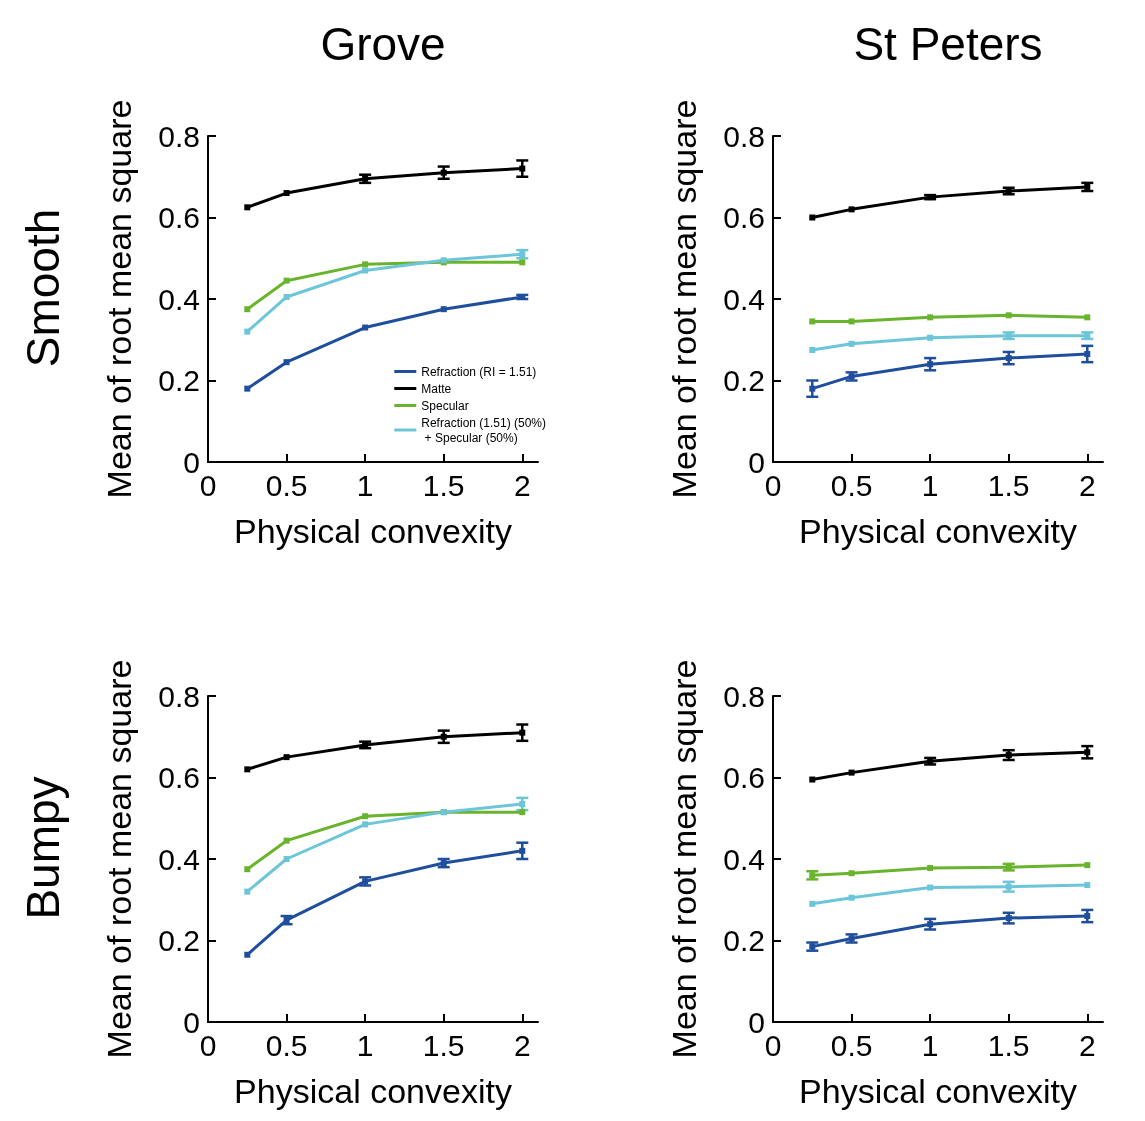 This screenshot has width=1145, height=1121. Describe the element at coordinates (383, 44) in the screenshot. I see `chart-title: Grove` at that location.